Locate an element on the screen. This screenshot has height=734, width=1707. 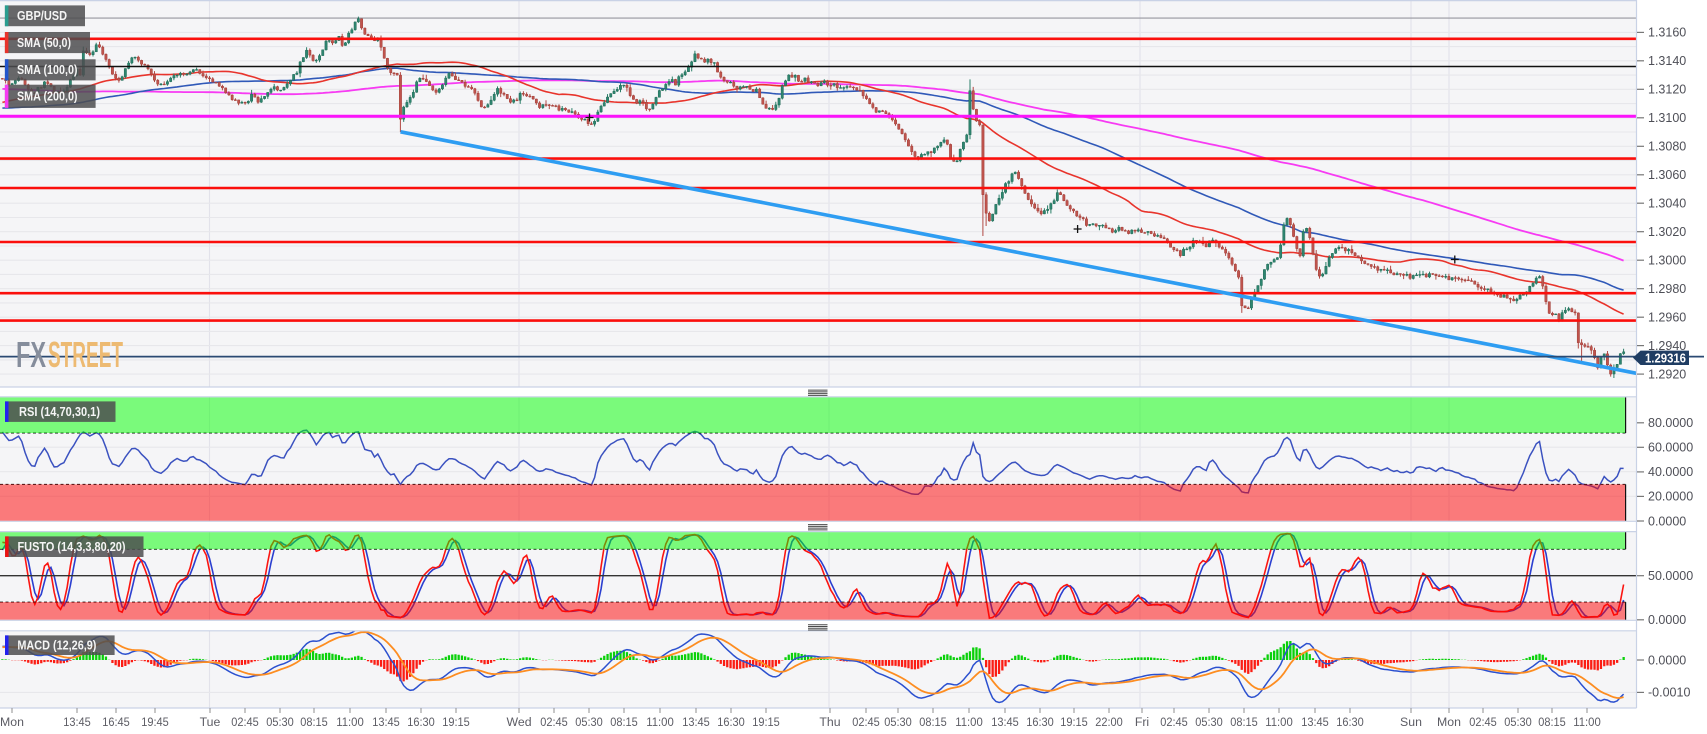
svg-text: MACD (12,26,9) is located at coordinates (56, 646).